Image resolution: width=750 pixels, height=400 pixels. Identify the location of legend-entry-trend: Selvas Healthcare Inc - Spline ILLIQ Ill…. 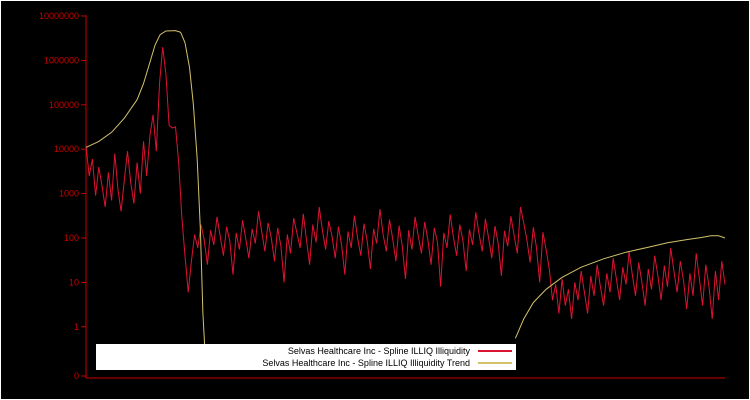
(306, 363).